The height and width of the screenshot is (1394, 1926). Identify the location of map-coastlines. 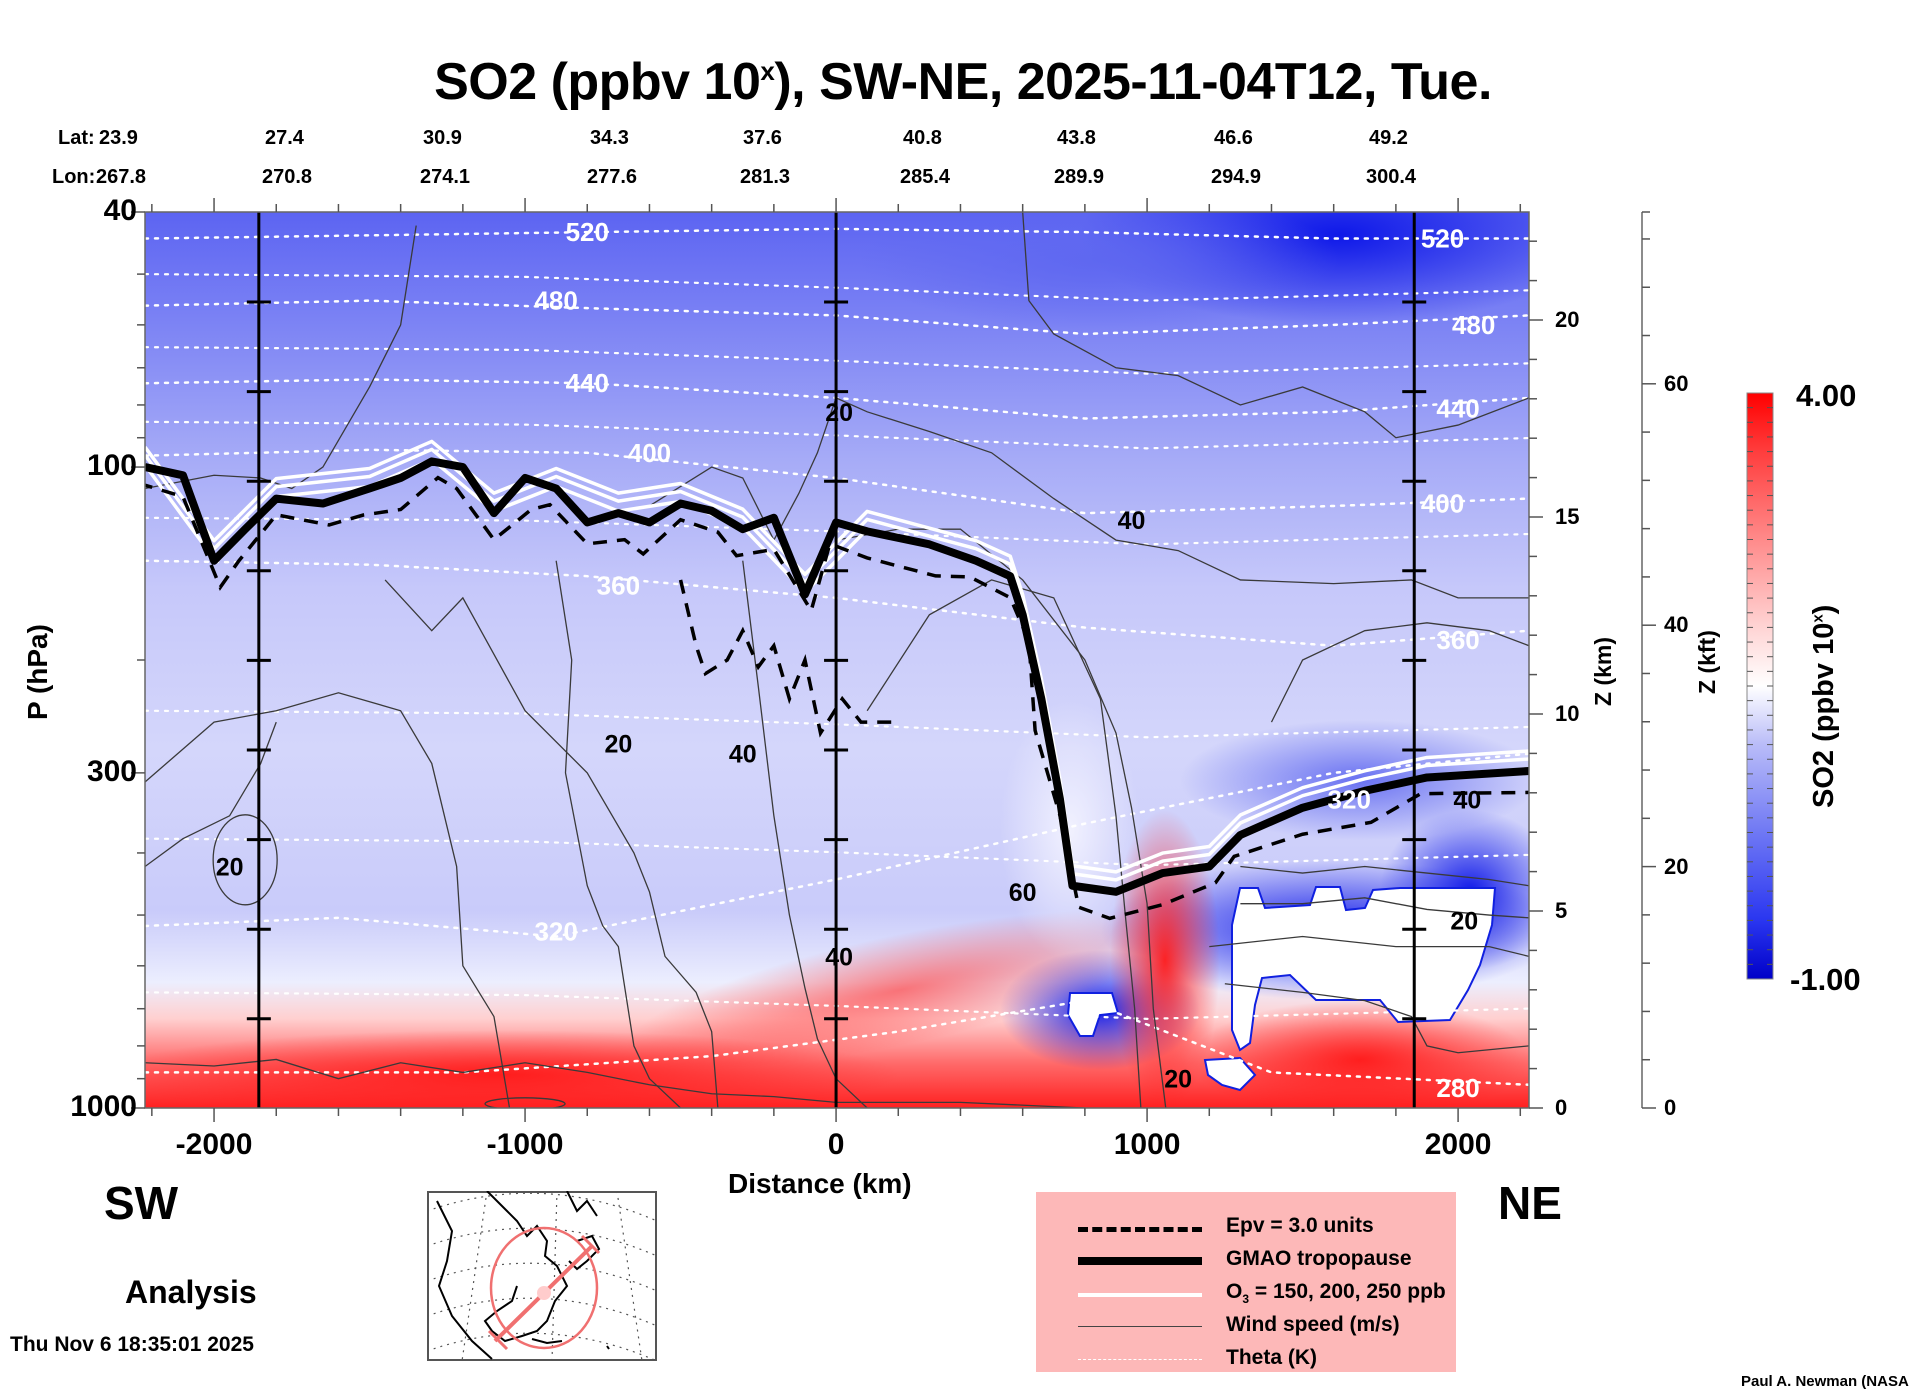
(523, 1275).